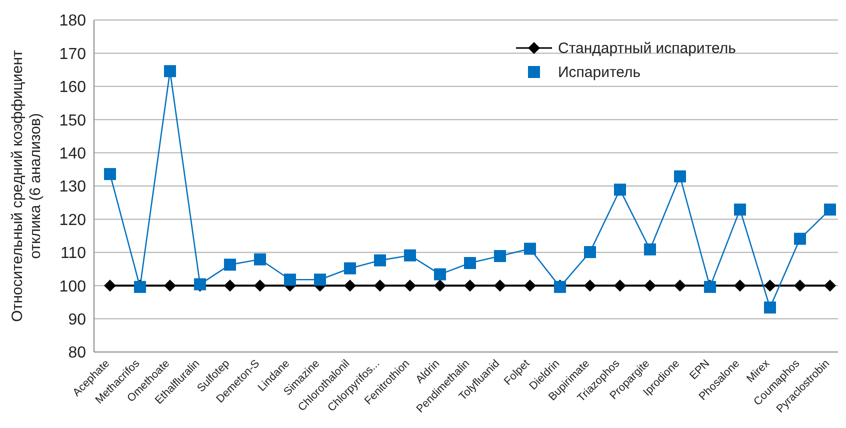  I want to click on y-tick-label: 140, so click(72, 153).